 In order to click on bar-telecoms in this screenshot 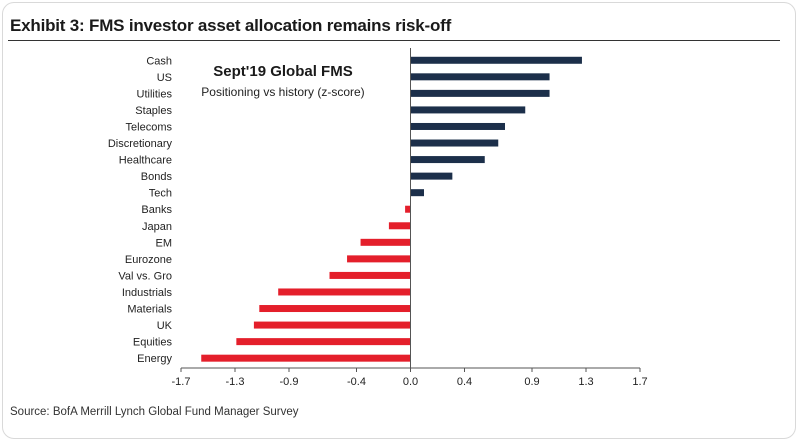, I will do `click(457, 126)`.